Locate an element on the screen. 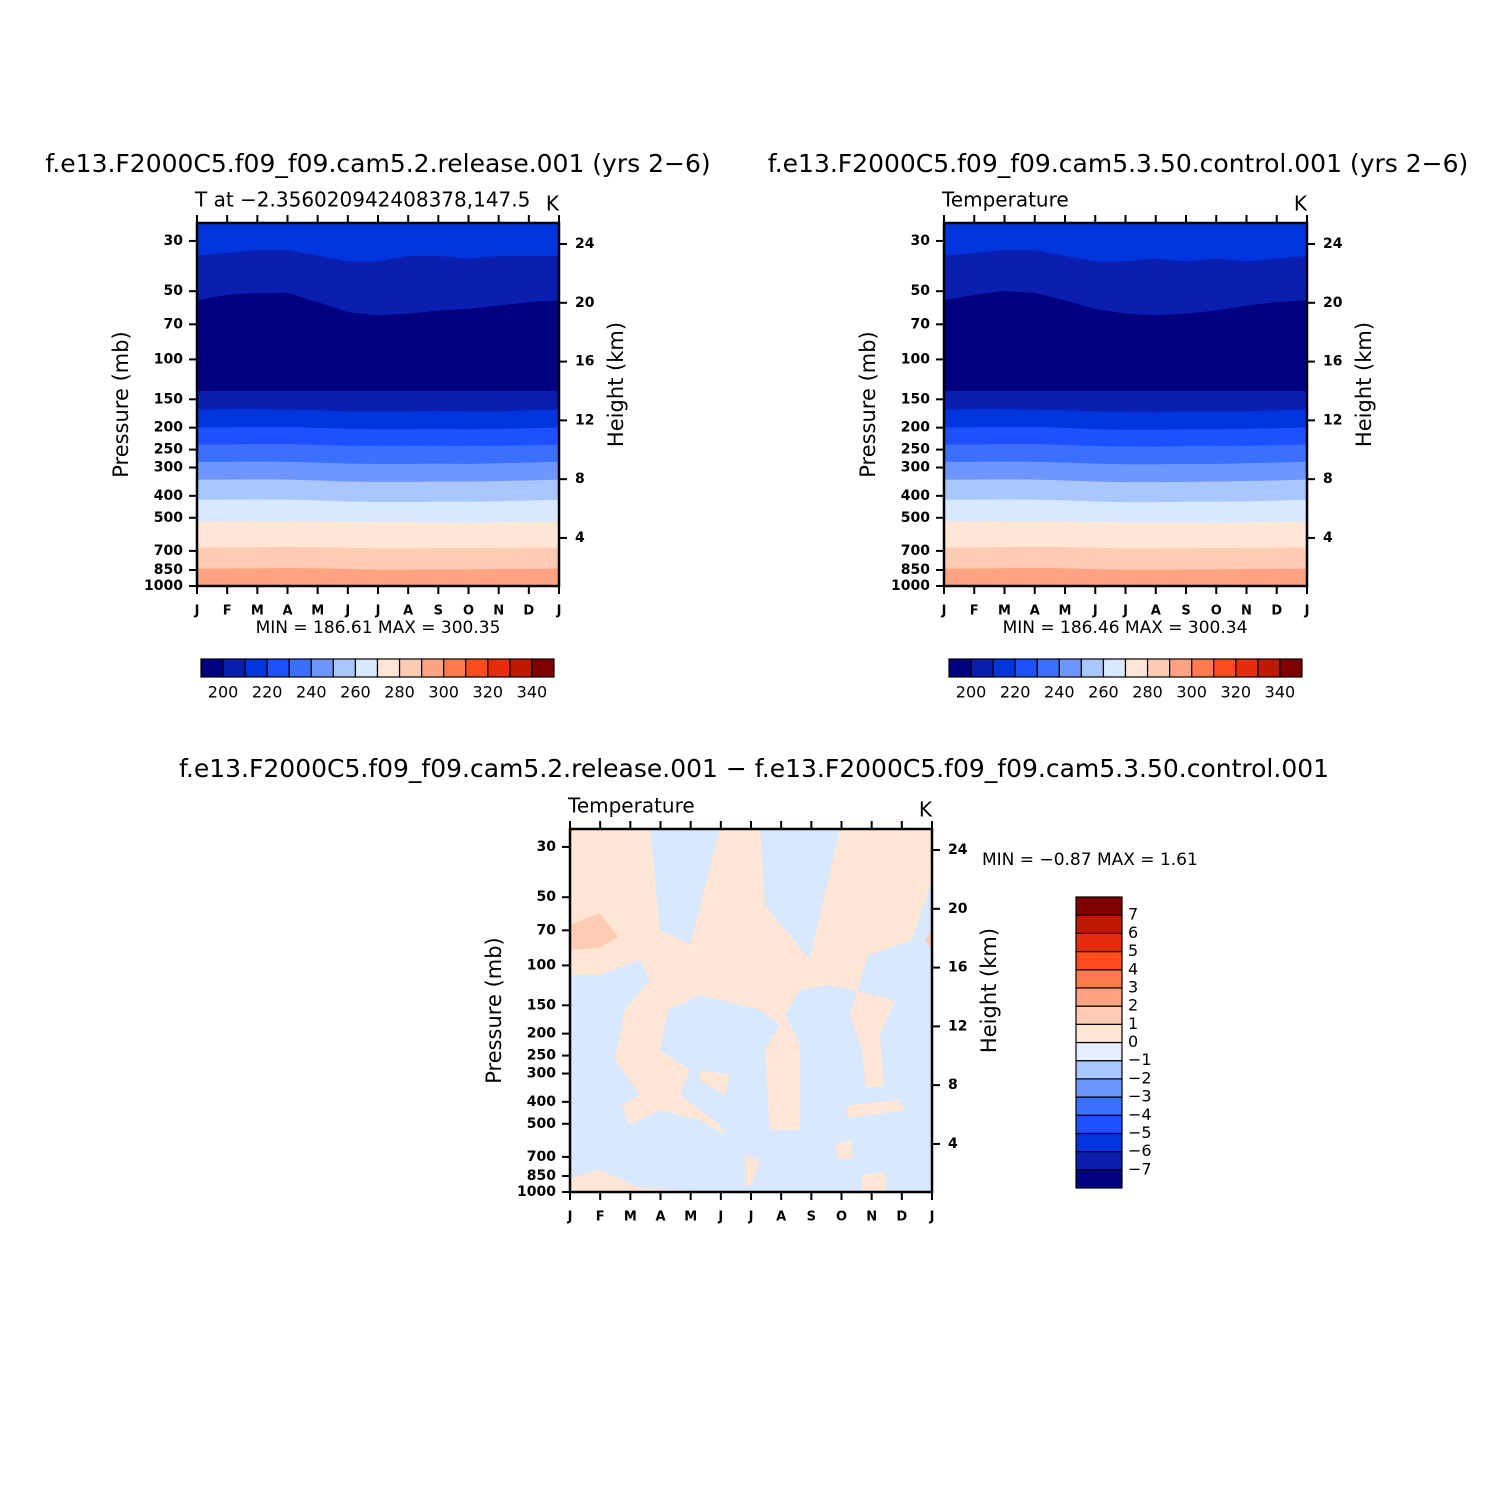 This screenshot has height=1505, width=1505. y-axis-label: Pressure (mb) is located at coordinates (121, 404).